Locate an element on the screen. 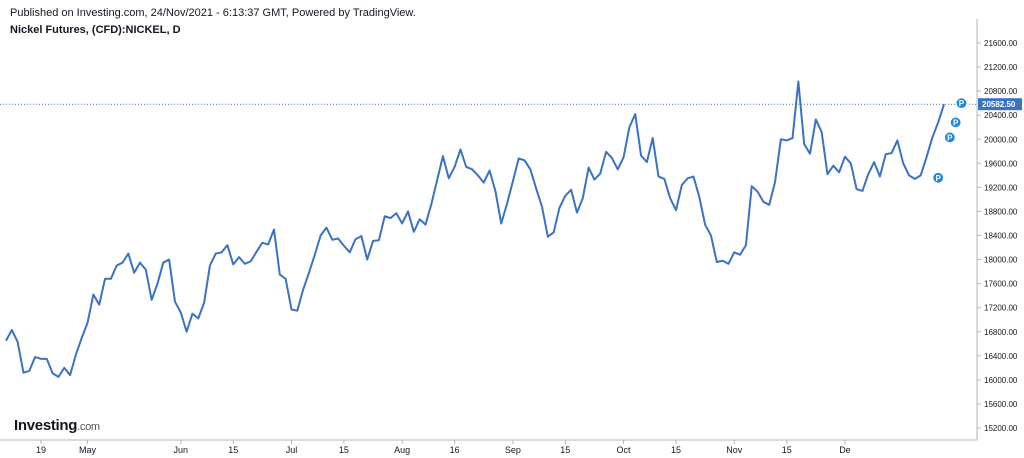 Image resolution: width=1024 pixels, height=458 pixels. symbol-title: Nickel Futures, (CFD):NICKEL, D is located at coordinates (95, 30).